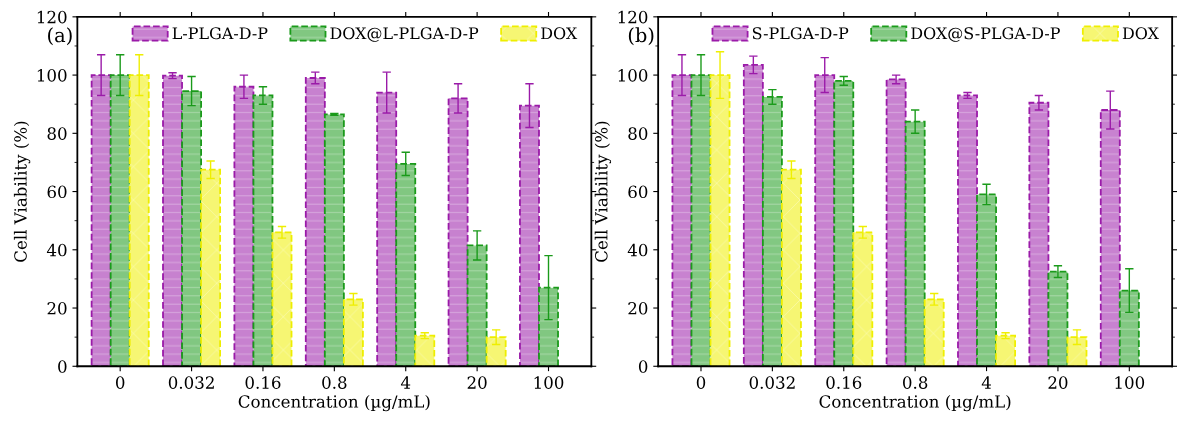  What do you see at coordinates (985, 34) in the screenshot?
I see `legend-label: DOX@S-PLGA-D-P` at bounding box center [985, 34].